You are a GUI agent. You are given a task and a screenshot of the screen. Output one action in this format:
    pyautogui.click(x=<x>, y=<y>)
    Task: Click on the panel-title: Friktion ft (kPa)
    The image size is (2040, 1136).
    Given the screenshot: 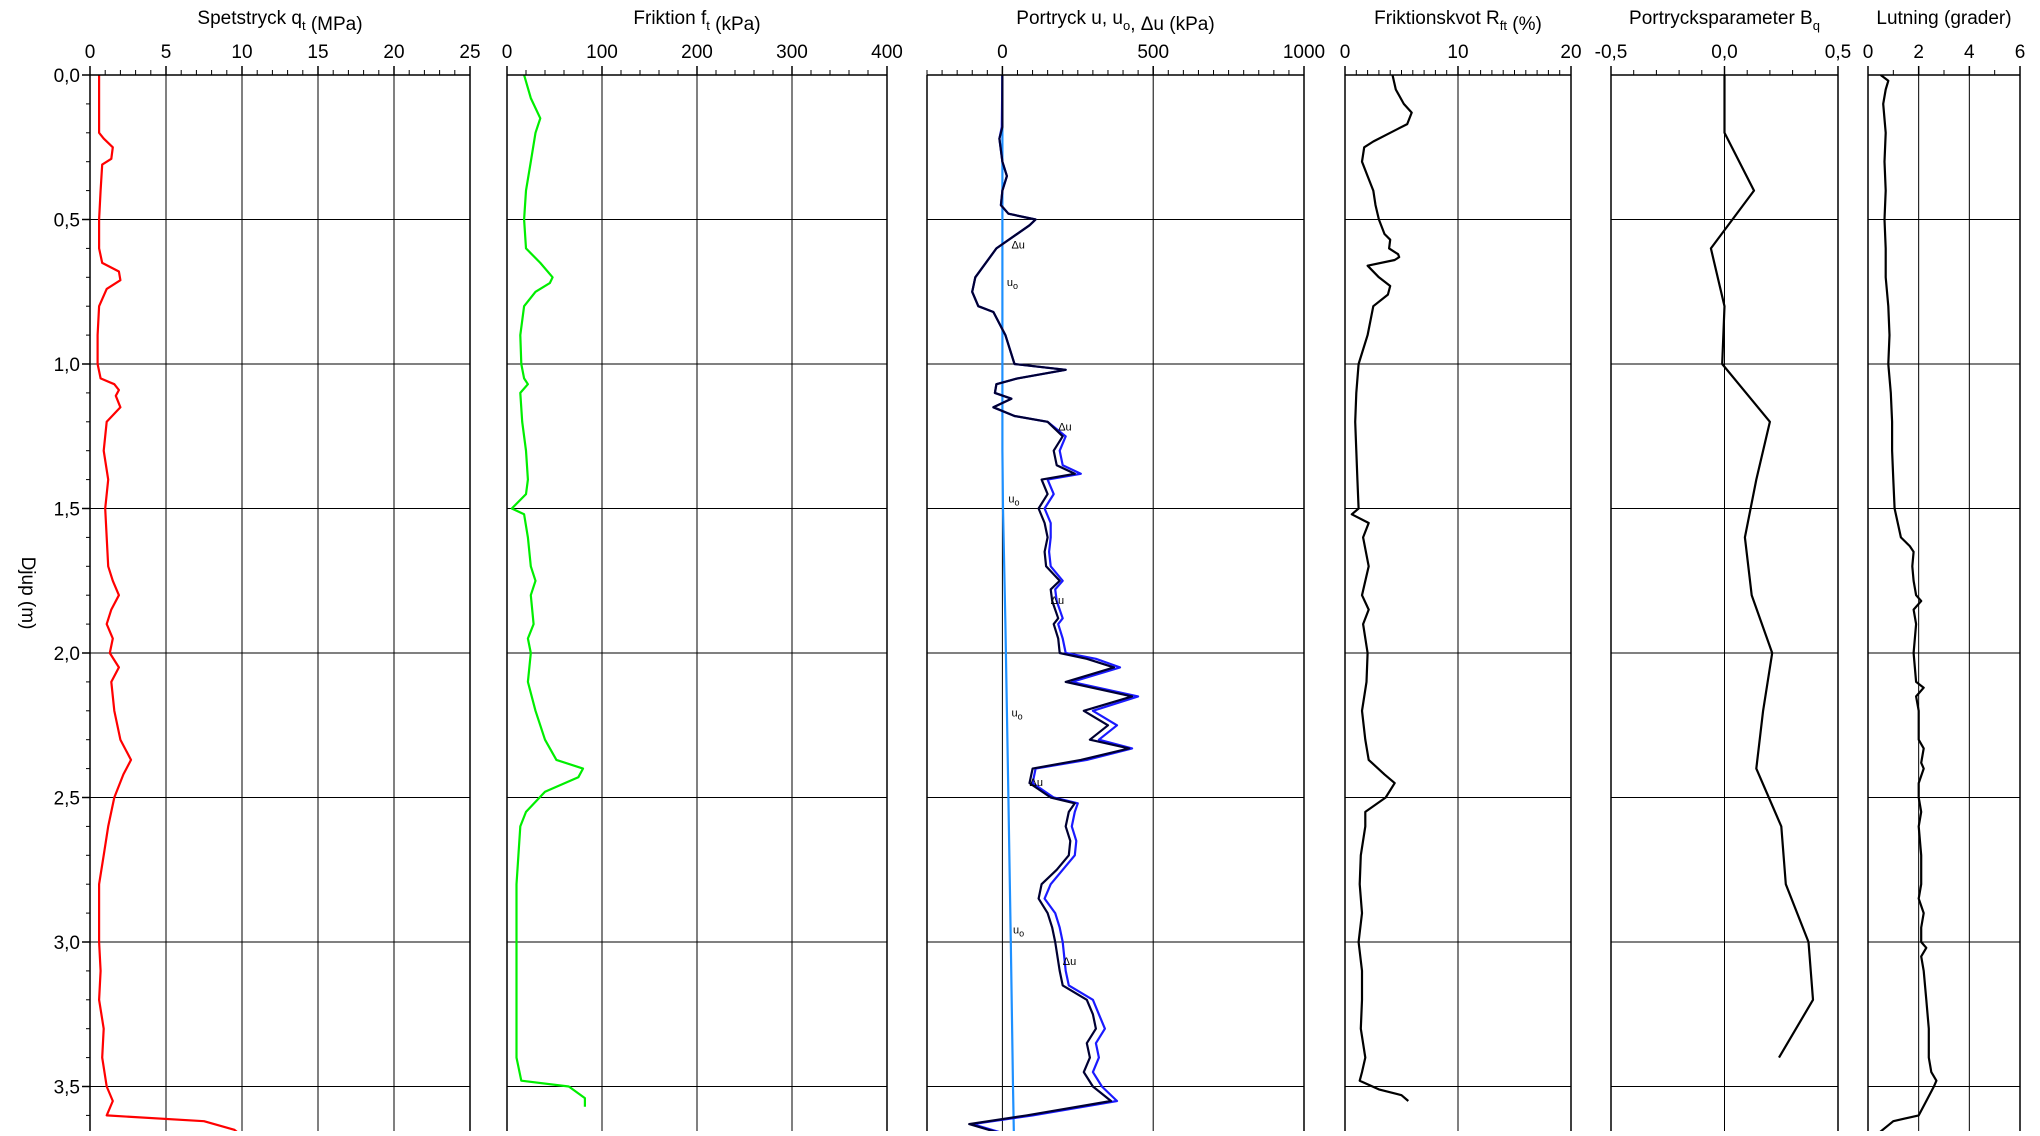 What is the action you would take?
    pyautogui.click(x=696, y=21)
    